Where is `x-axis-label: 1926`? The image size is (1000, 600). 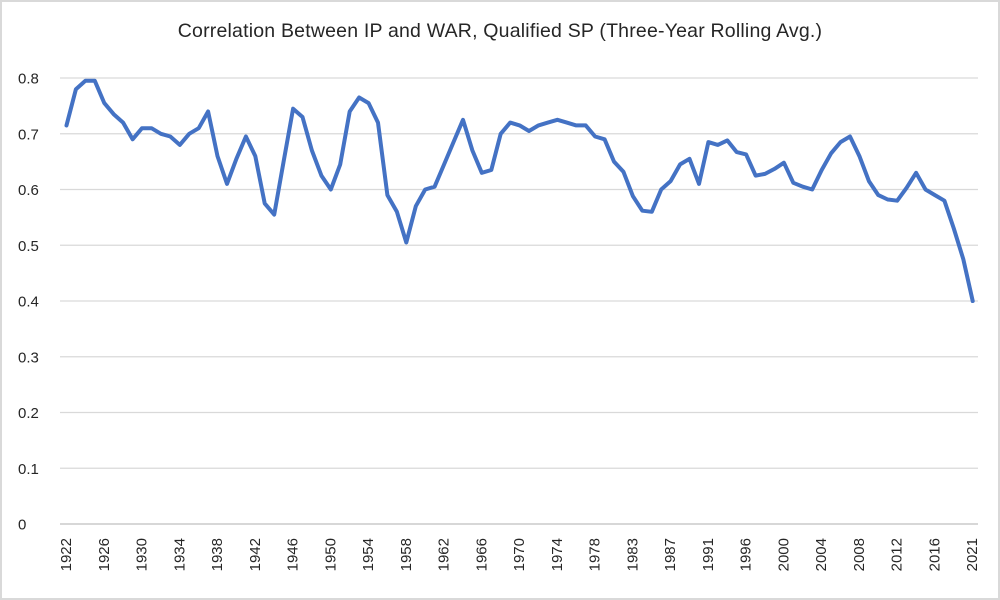
x-axis-label: 1926 is located at coordinates (104, 554).